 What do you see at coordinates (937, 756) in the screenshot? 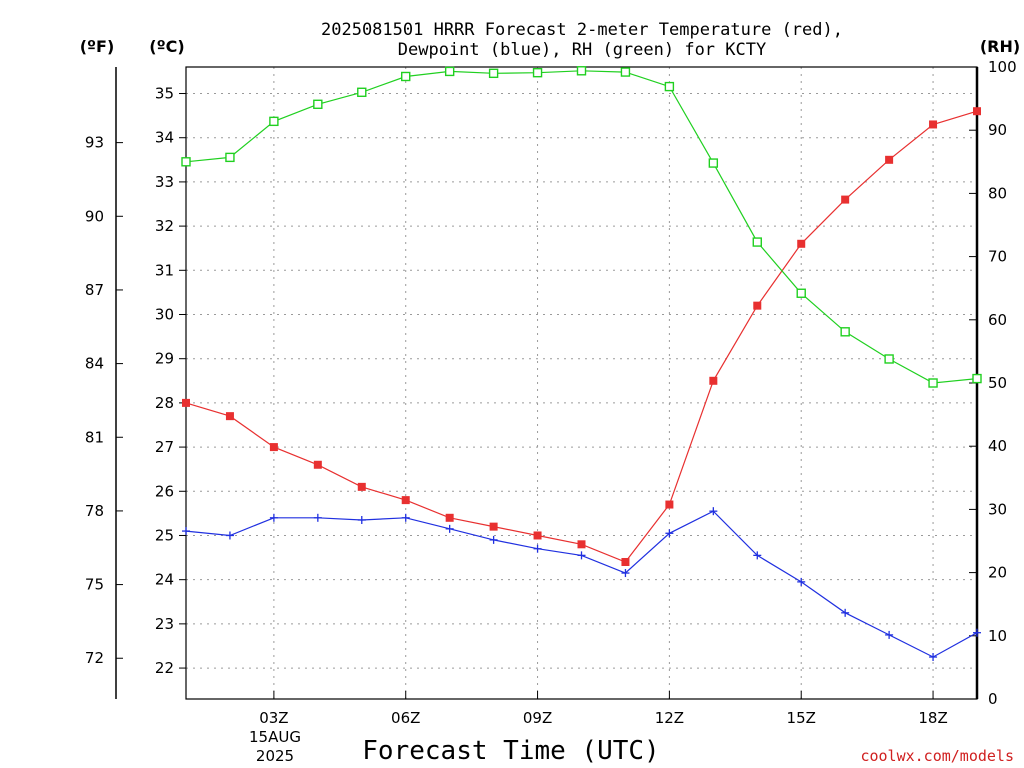
I see `credit-text: coolwx.com/models` at bounding box center [937, 756].